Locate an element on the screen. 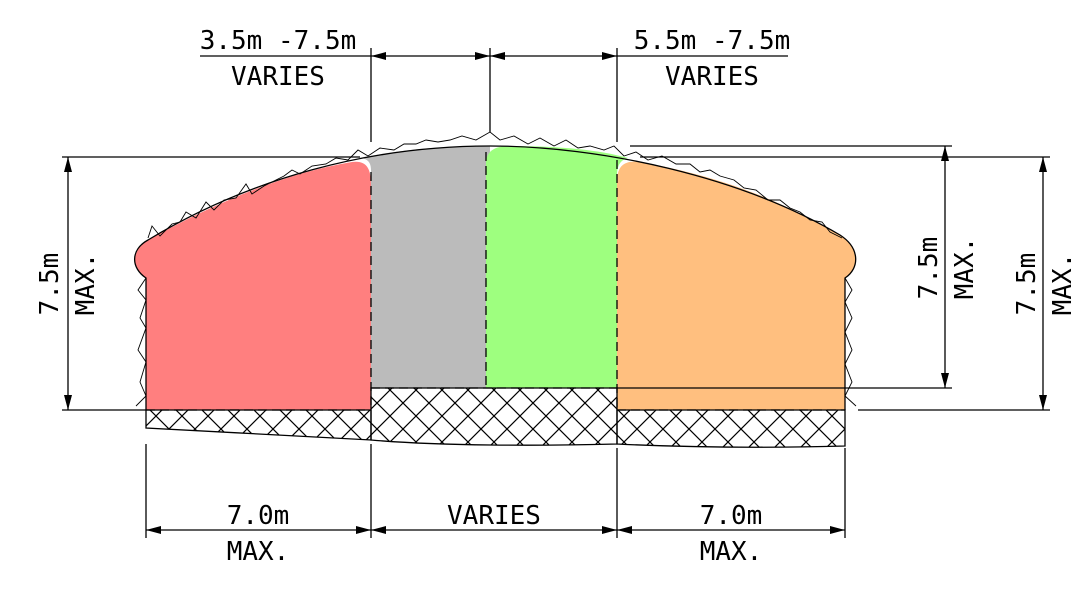  height-left-note-label: MAX. is located at coordinates (86, 284).